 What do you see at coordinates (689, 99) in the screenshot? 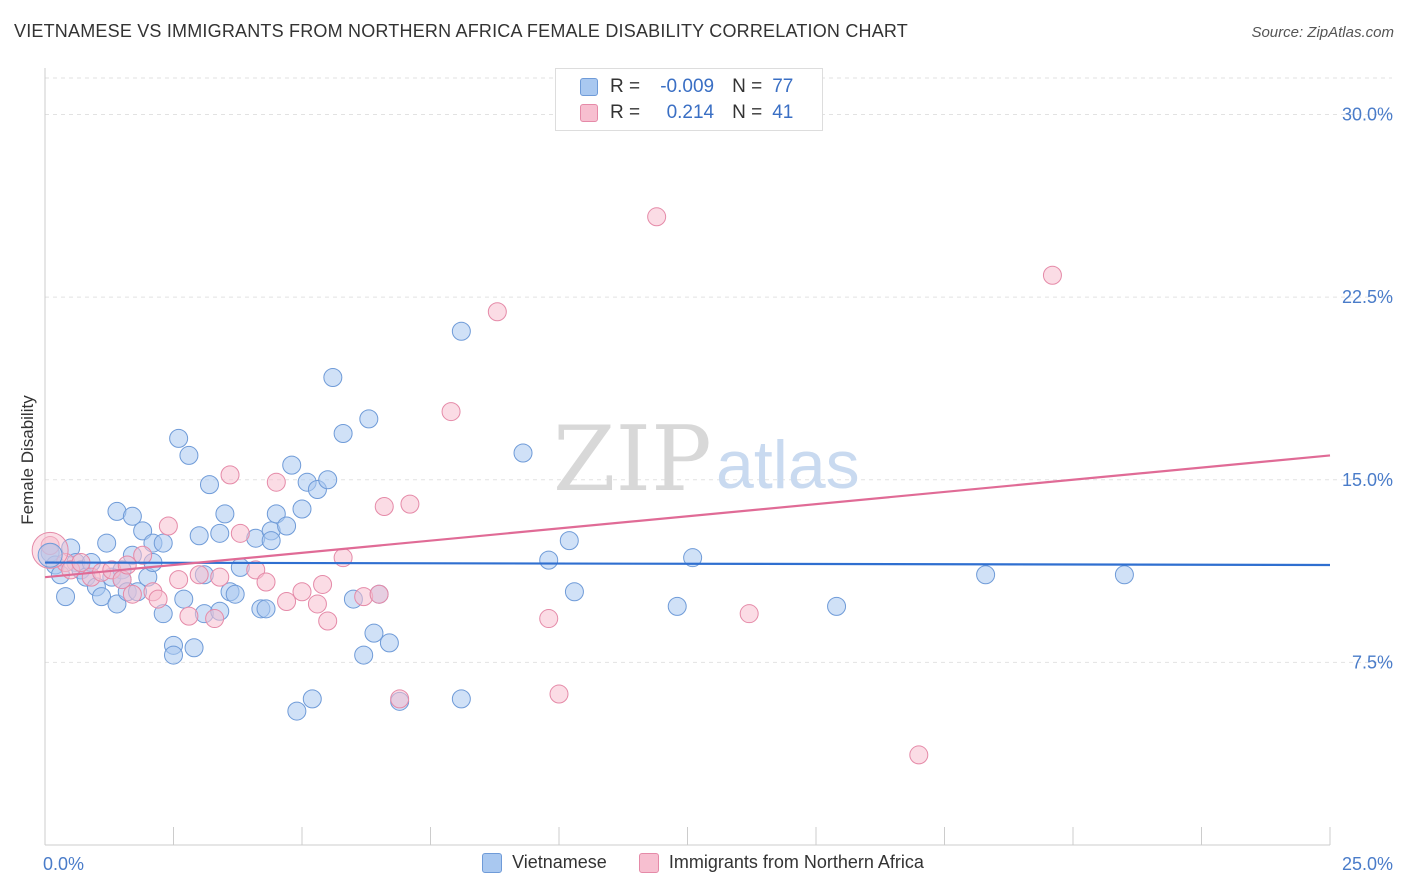
I see `correlation-legend: R = -0.009 N = 77 R = 0.214 N = 41` at bounding box center [689, 99].